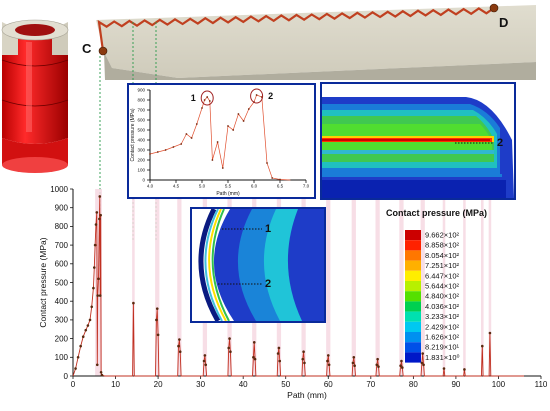 The image size is (550, 411). What do you see at coordinates (158, 384) in the screenshot?
I see `x-tick-label: 20` at bounding box center [158, 384].